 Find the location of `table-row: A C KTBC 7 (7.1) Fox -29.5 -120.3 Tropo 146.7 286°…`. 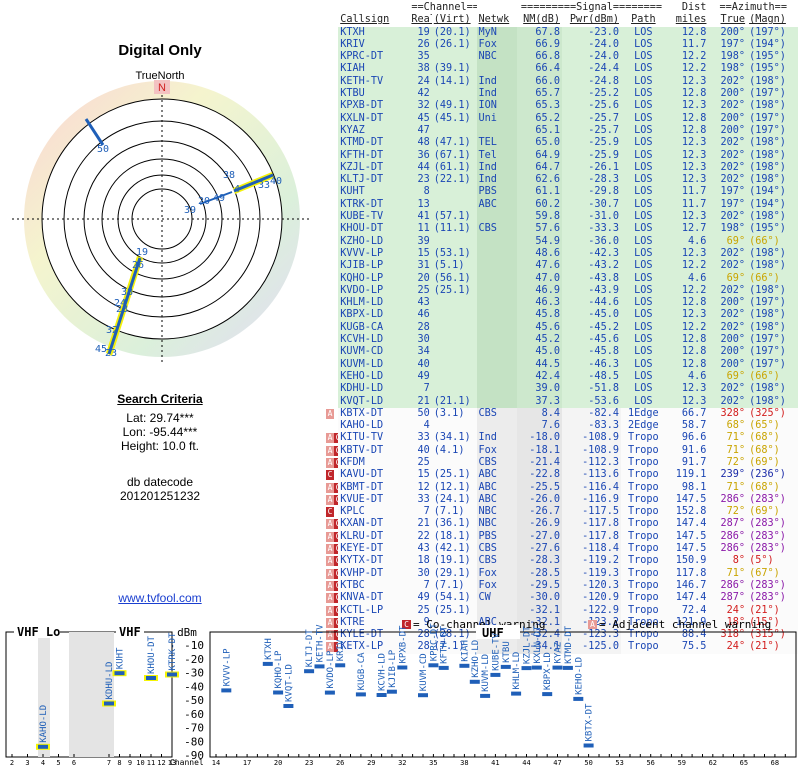

table-row: A C KTBC 7 (7.1) Fox -29.5 -120.3 Tropo 146.7 286°… is located at coordinates (562, 586).